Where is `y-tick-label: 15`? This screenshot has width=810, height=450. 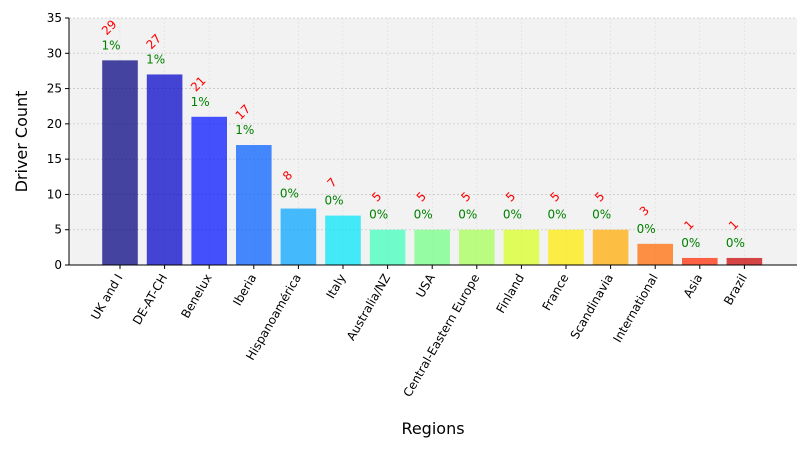 y-tick-label: 15 is located at coordinates (54, 159).